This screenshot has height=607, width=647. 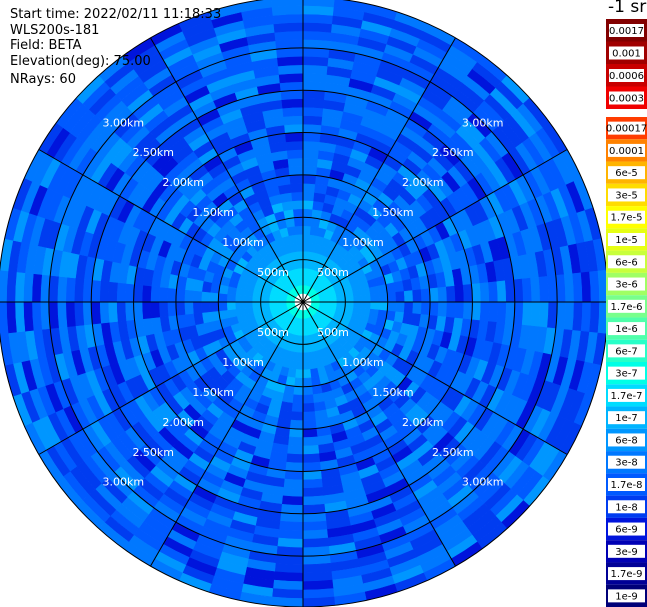 I want to click on range-ring-label: 1.50km, so click(x=393, y=212).